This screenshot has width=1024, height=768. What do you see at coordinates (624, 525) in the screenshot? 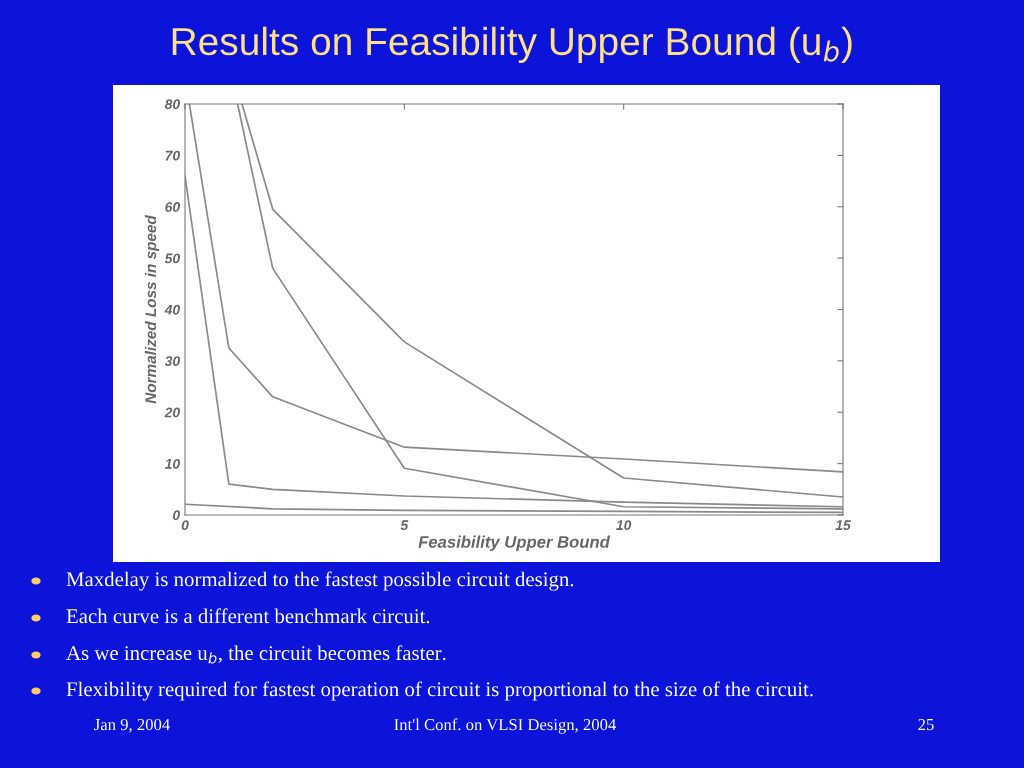
I see `x-tick-label: 10` at bounding box center [624, 525].